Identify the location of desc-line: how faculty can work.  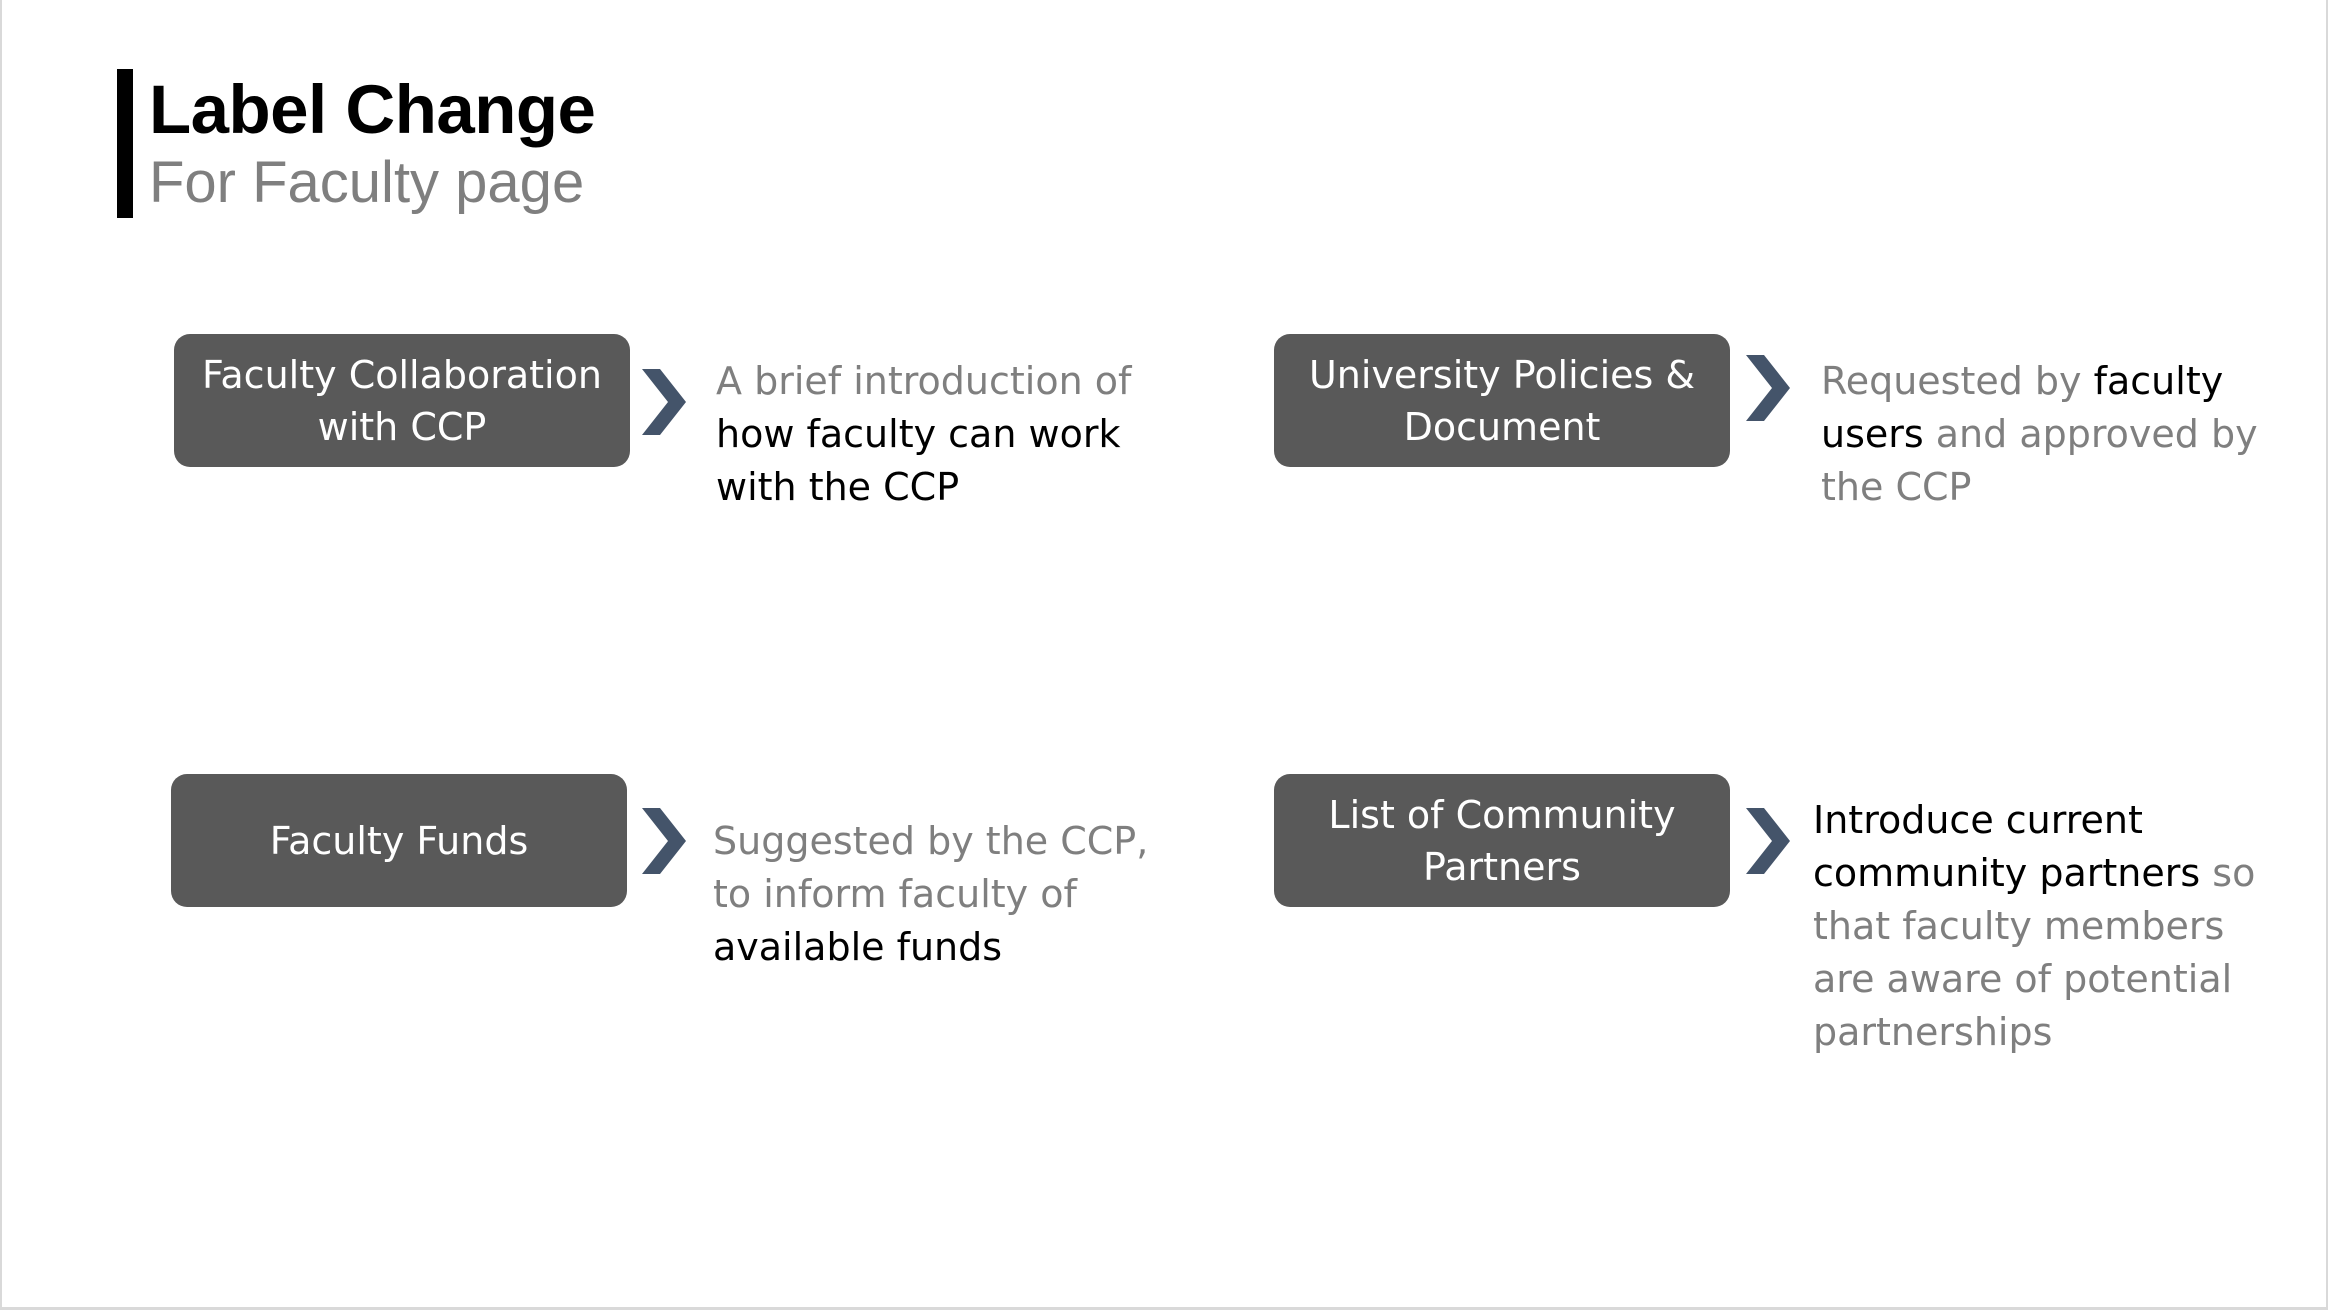
(918, 434).